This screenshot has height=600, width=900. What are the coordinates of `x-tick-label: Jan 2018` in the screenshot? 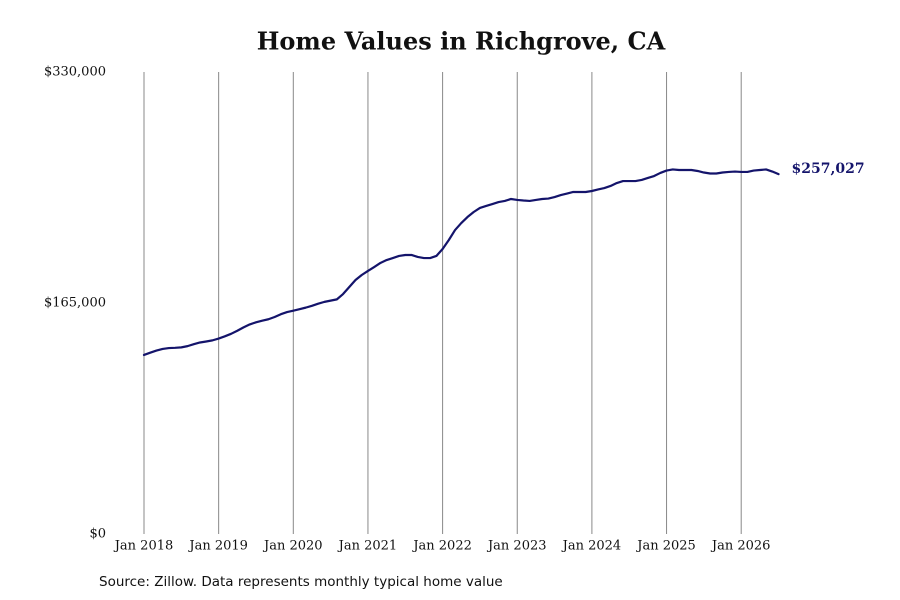 It's located at (143, 546).